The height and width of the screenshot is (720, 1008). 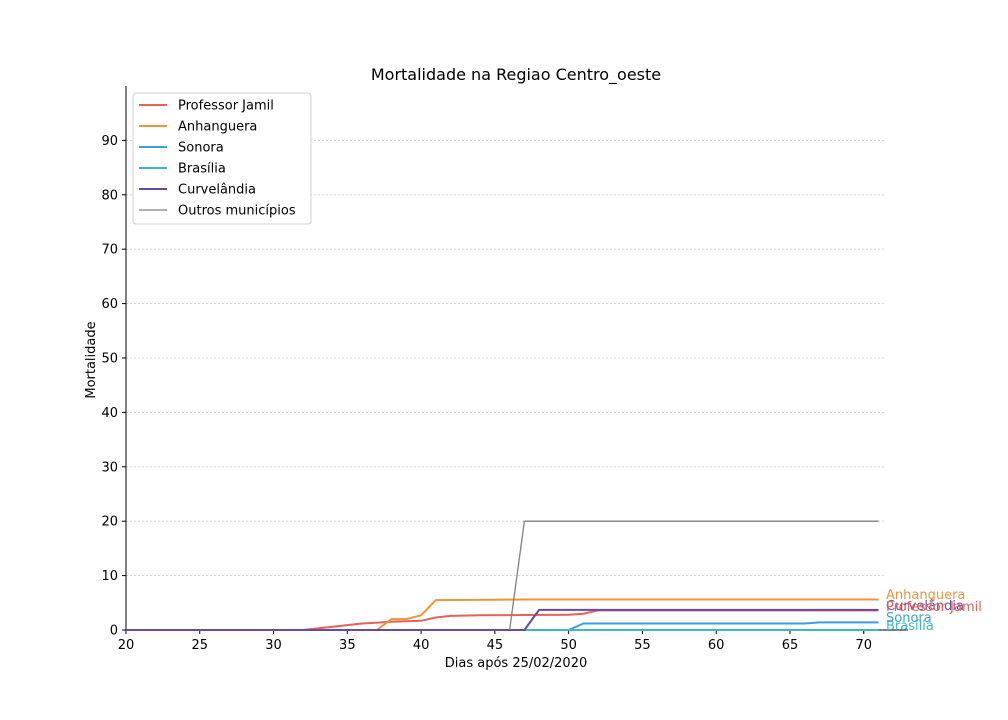 What do you see at coordinates (202, 169) in the screenshot?
I see `legend-label: Brasília` at bounding box center [202, 169].